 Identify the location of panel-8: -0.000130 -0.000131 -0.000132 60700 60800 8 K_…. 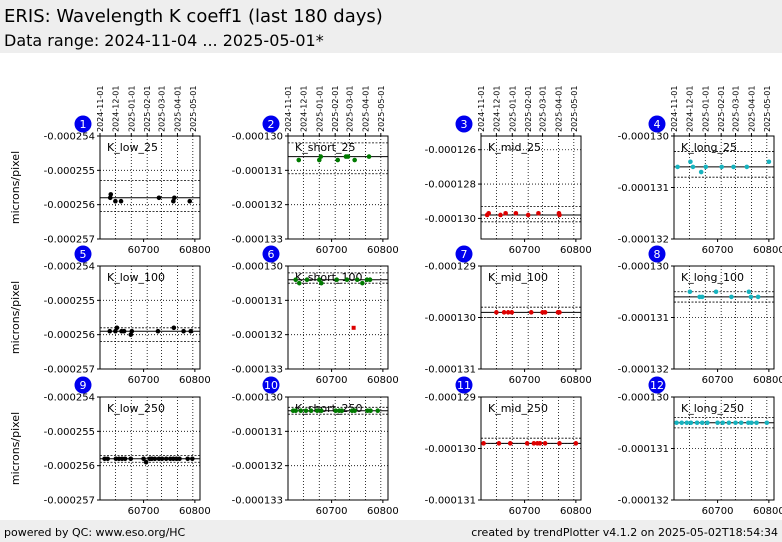
(700, 315).